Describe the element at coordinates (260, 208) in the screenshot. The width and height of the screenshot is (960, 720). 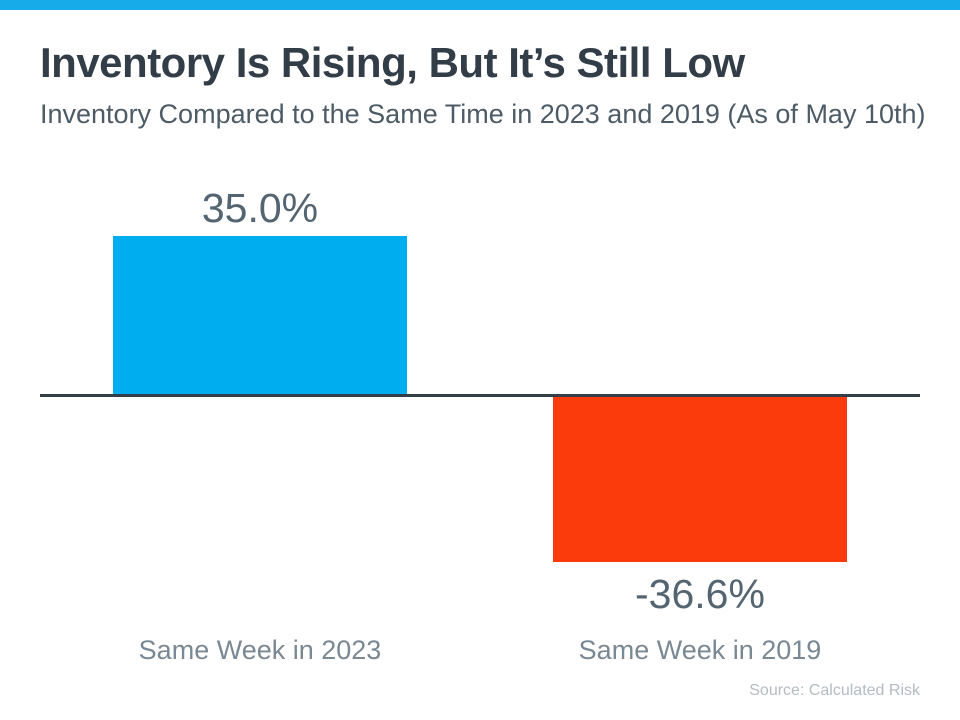
I see `value-label-2023: 35.0%` at that location.